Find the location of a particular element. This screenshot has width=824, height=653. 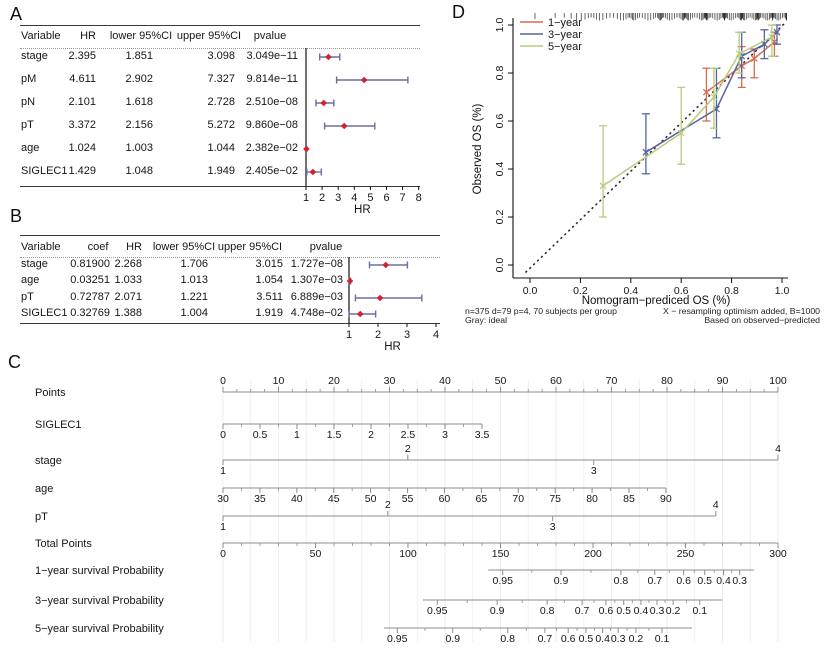

column-header: upper 95%CI is located at coordinates (250, 247).